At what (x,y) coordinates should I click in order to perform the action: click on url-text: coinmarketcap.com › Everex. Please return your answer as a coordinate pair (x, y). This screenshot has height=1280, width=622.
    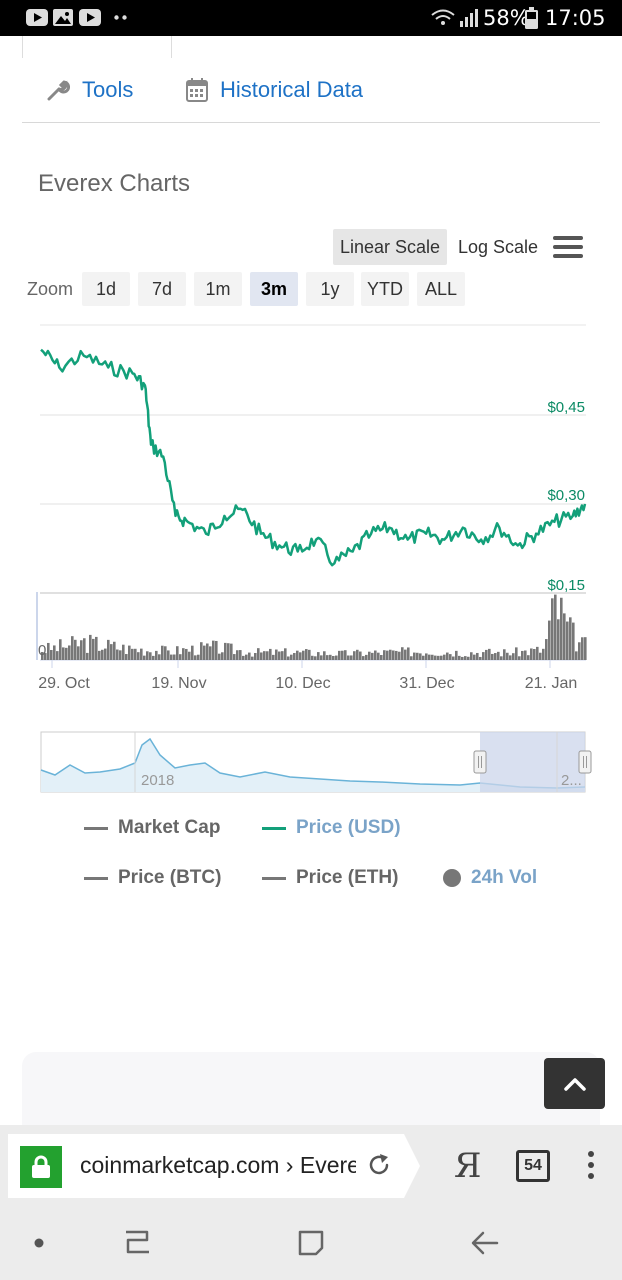
    Looking at the image, I should click on (218, 1165).